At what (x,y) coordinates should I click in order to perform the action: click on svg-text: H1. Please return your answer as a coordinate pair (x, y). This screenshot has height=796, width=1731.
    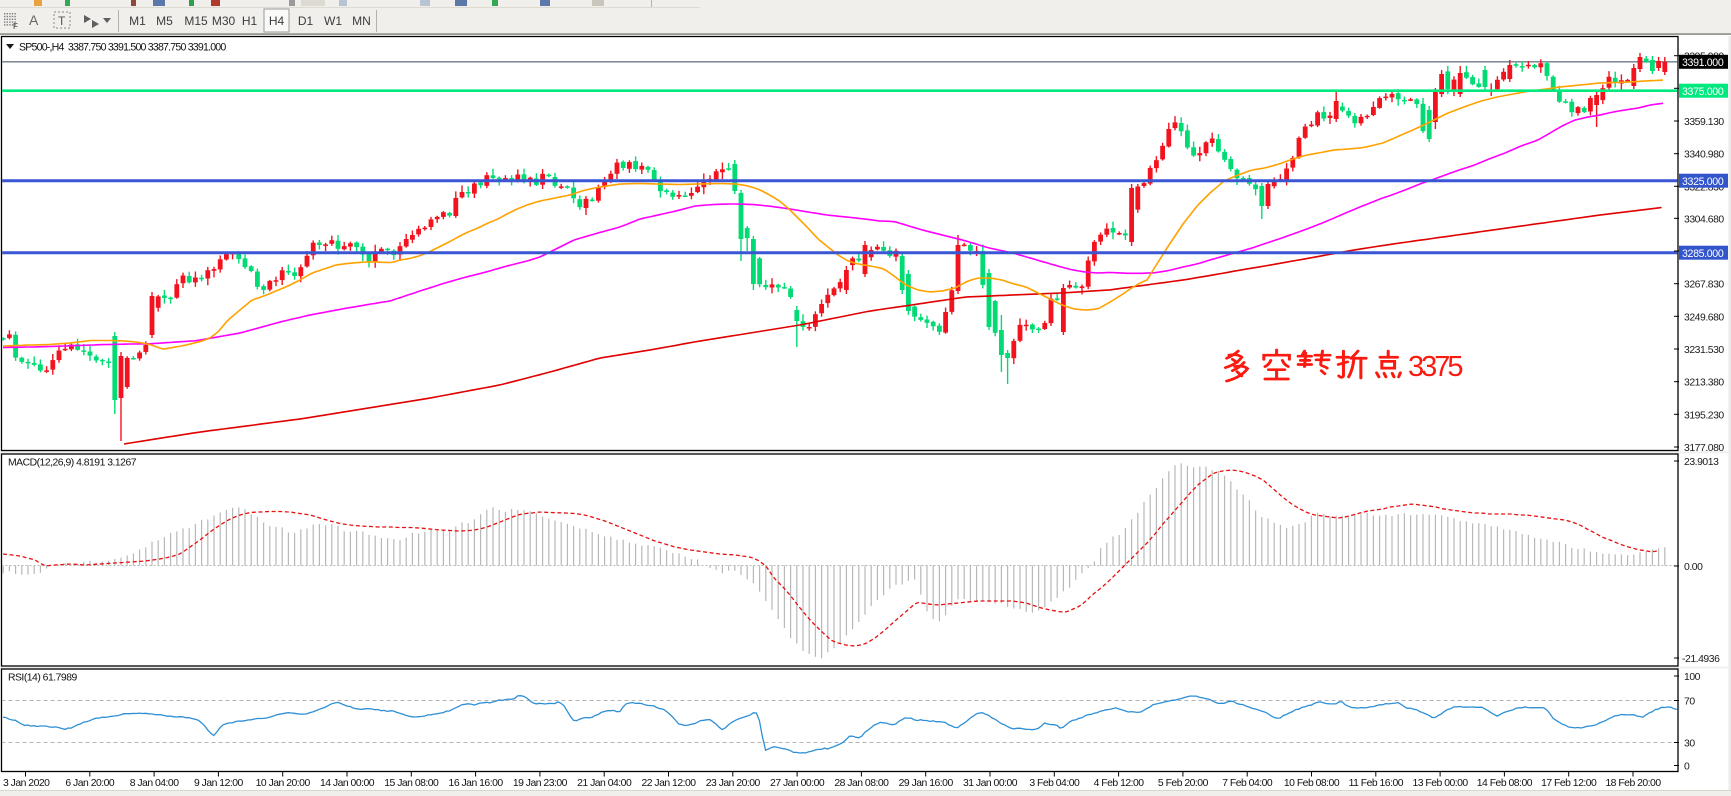
    Looking at the image, I should click on (250, 21).